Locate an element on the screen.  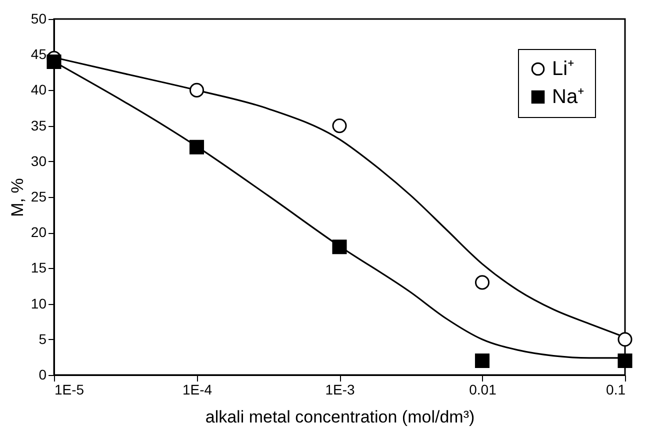
y-tick-label: 0 is located at coordinates (42, 374).